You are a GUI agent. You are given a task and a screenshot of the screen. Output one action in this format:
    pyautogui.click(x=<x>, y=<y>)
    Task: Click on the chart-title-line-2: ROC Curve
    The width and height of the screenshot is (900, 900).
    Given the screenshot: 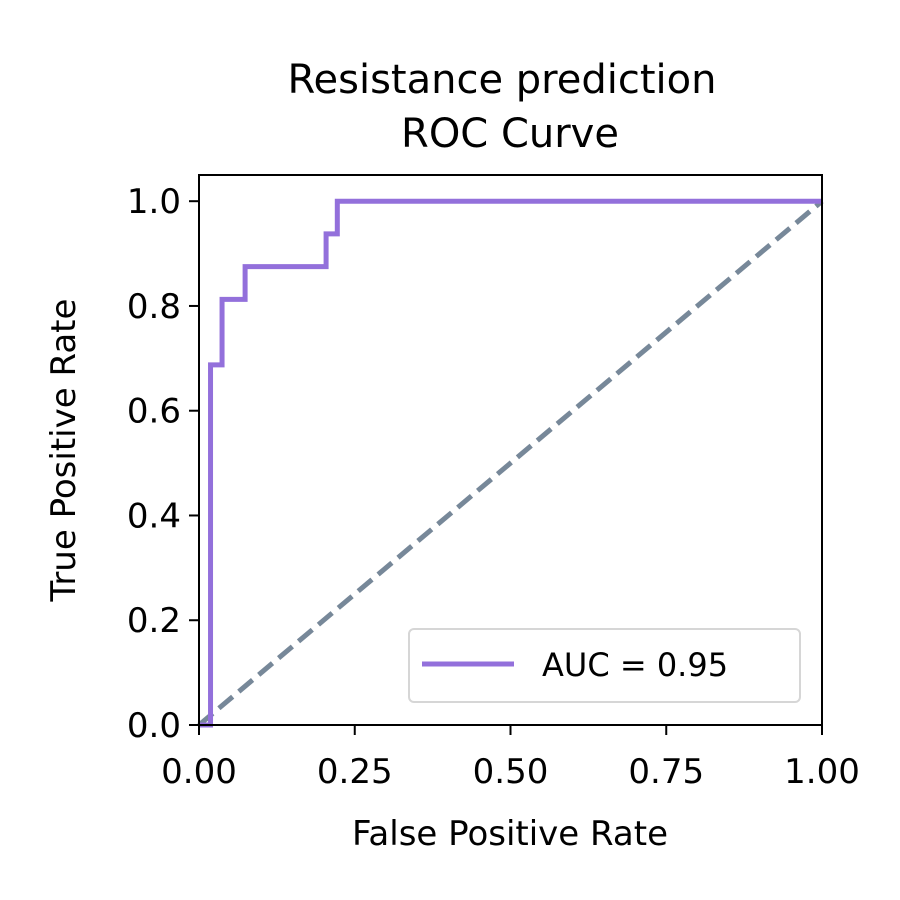 What is the action you would take?
    pyautogui.click(x=510, y=134)
    